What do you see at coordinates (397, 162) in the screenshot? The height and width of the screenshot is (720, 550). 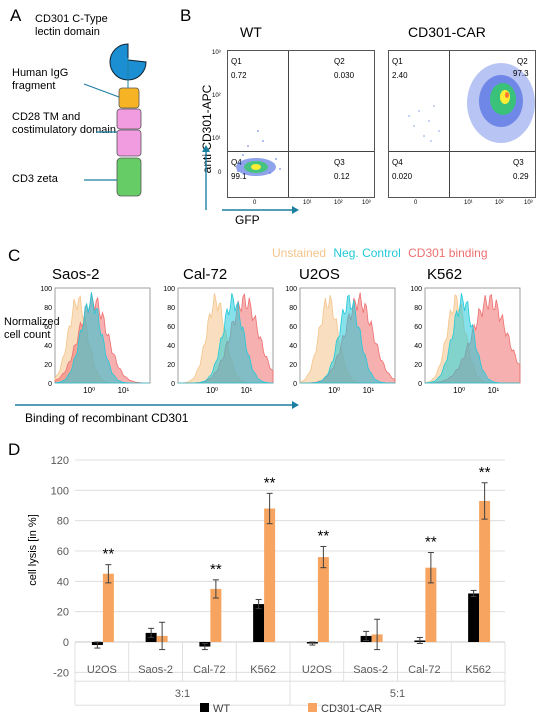 I see `car-q4: Q4` at bounding box center [397, 162].